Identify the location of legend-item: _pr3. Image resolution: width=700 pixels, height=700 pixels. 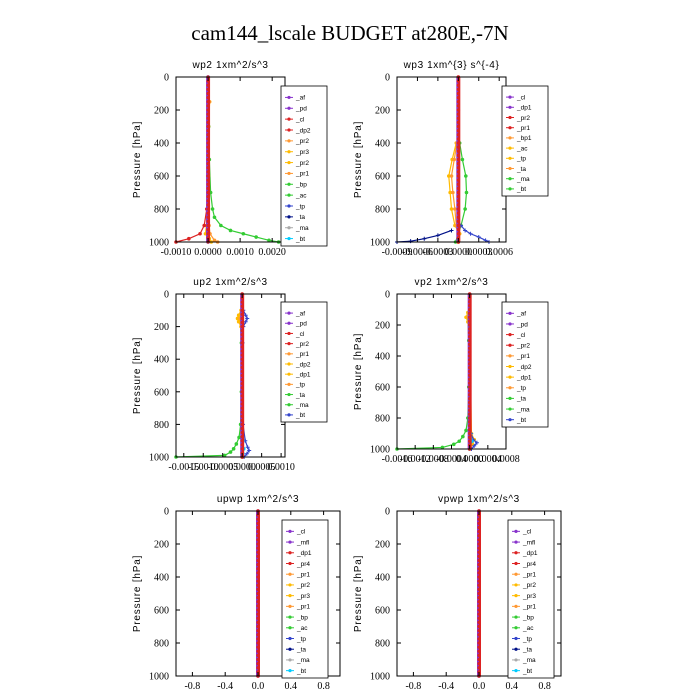
(524, 596).